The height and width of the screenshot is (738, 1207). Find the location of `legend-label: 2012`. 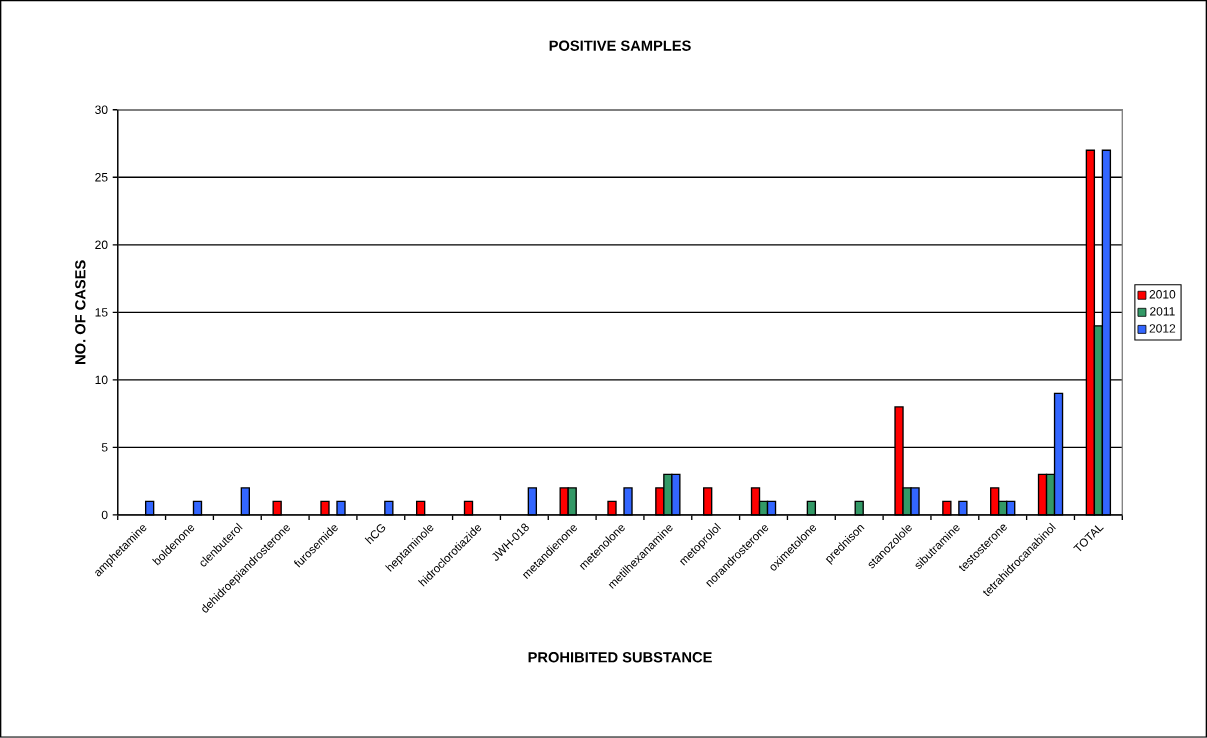

legend-label: 2012 is located at coordinates (1162, 328).